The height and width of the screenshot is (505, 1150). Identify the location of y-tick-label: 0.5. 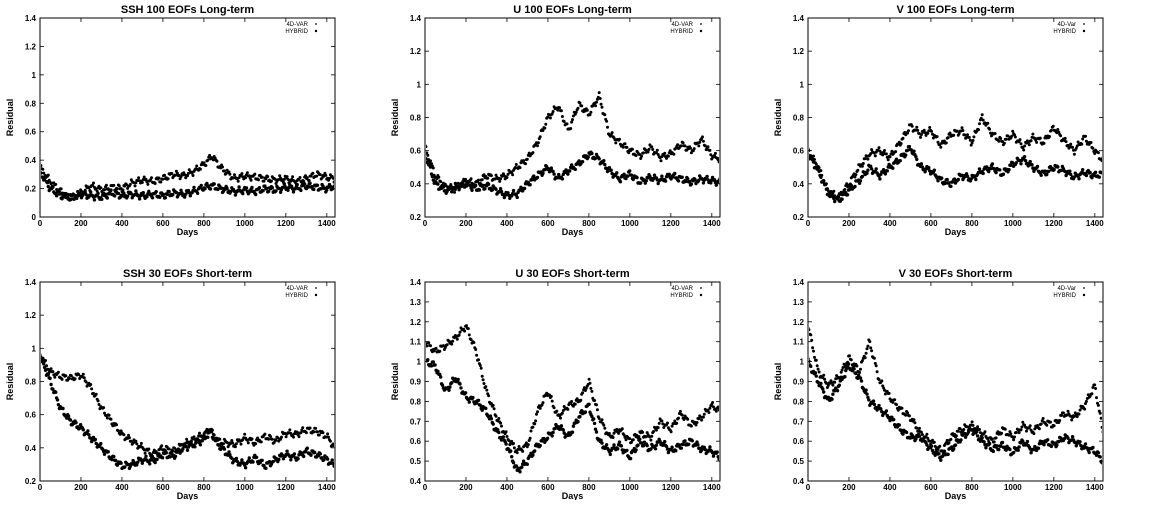
(416, 461).